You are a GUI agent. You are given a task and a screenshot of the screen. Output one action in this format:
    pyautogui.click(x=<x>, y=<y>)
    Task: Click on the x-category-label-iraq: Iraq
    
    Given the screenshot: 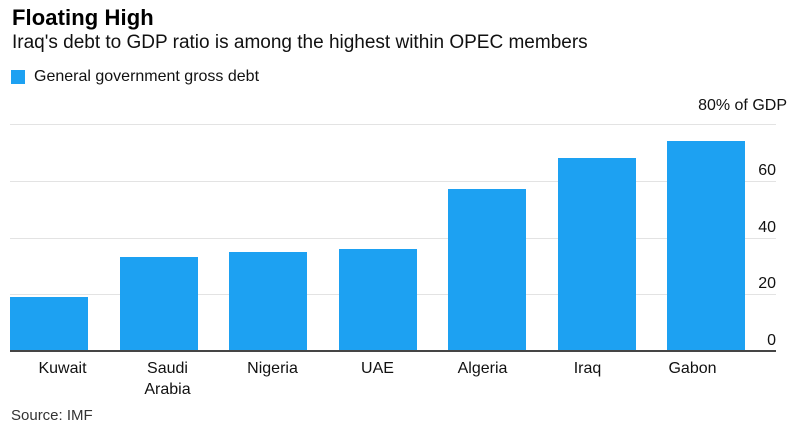 What is the action you would take?
    pyautogui.click(x=587, y=379)
    